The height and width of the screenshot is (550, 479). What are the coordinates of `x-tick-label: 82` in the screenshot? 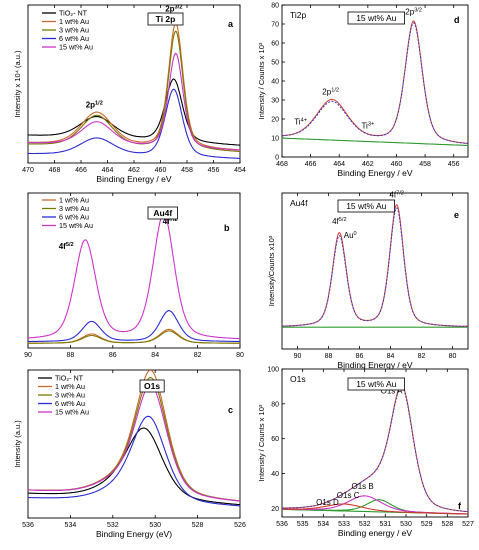 It's located at (198, 355).